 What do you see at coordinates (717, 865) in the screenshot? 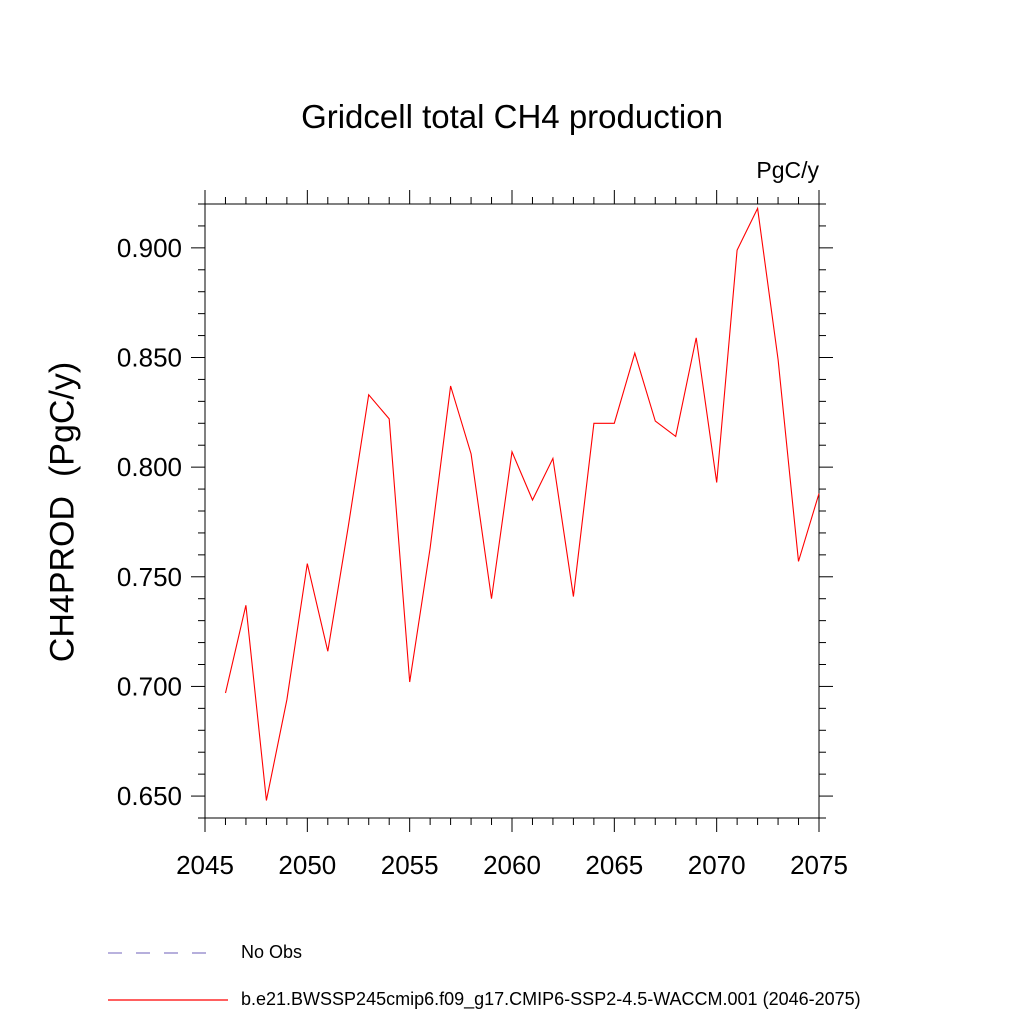
I see `x-tick-label: 2070` at bounding box center [717, 865].